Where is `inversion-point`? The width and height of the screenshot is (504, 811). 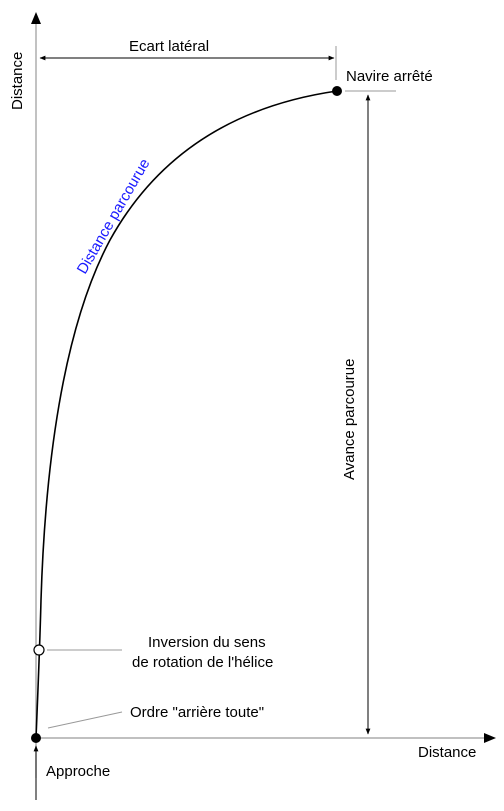 inversion-point is located at coordinates (39, 650).